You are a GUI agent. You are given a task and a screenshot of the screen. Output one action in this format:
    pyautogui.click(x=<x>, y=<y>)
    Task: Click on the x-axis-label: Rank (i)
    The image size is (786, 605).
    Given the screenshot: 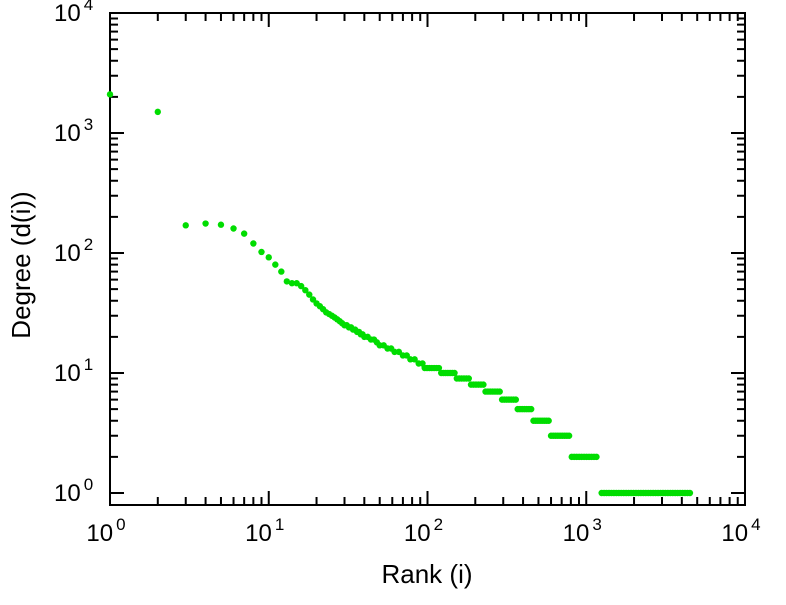 What is the action you would take?
    pyautogui.click(x=426, y=574)
    